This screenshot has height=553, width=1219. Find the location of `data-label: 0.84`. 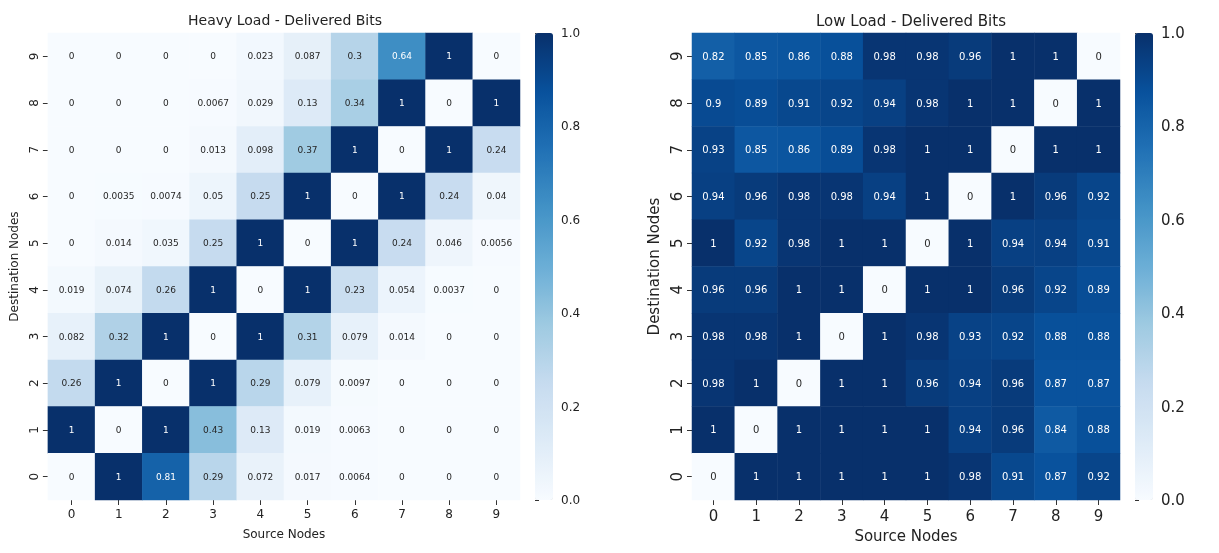

data-label: 0.84 is located at coordinates (1055, 430).